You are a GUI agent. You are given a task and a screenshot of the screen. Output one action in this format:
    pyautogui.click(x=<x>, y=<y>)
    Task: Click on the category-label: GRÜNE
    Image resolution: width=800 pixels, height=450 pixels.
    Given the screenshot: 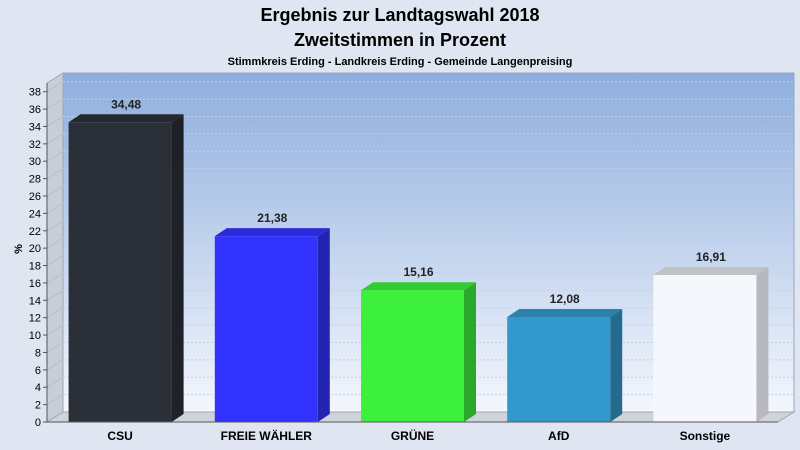 What is the action you would take?
    pyautogui.click(x=412, y=435)
    